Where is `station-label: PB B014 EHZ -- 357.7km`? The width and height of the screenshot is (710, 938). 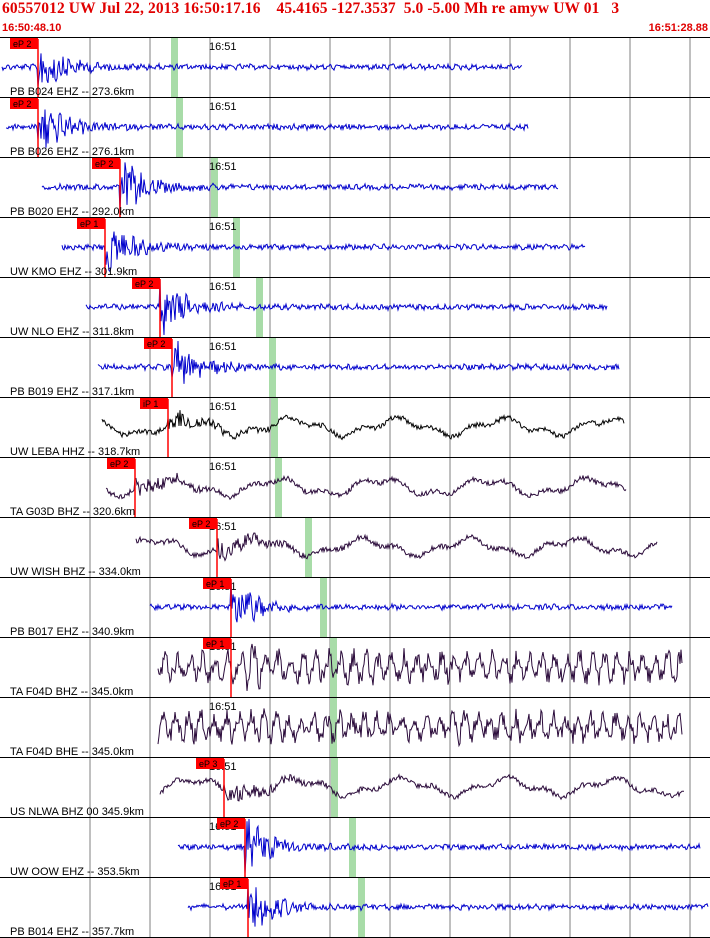 station-label: PB B014 EHZ -- 357.7km is located at coordinates (72, 932).